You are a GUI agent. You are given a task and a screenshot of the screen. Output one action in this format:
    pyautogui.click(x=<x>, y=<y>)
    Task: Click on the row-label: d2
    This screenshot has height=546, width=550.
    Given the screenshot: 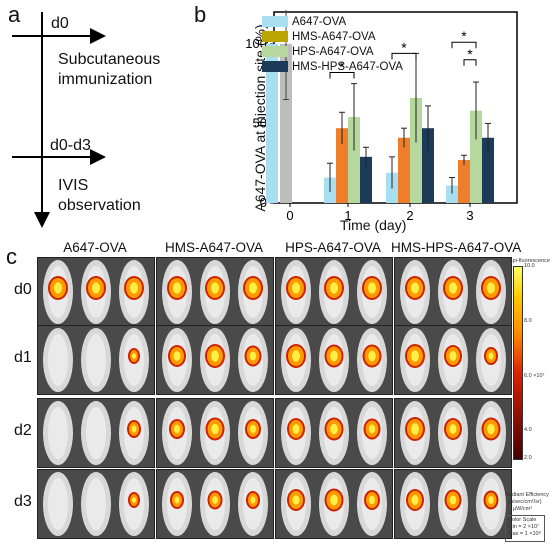 What is the action you would take?
    pyautogui.click(x=23, y=430)
    